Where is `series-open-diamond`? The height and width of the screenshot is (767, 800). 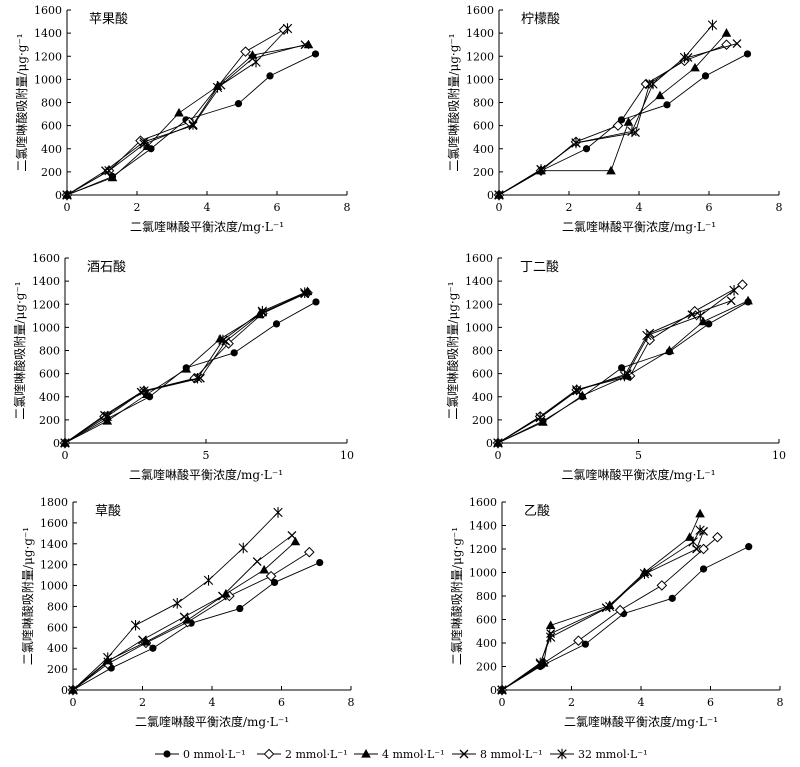
series-open-diamond is located at coordinates (191, 621).